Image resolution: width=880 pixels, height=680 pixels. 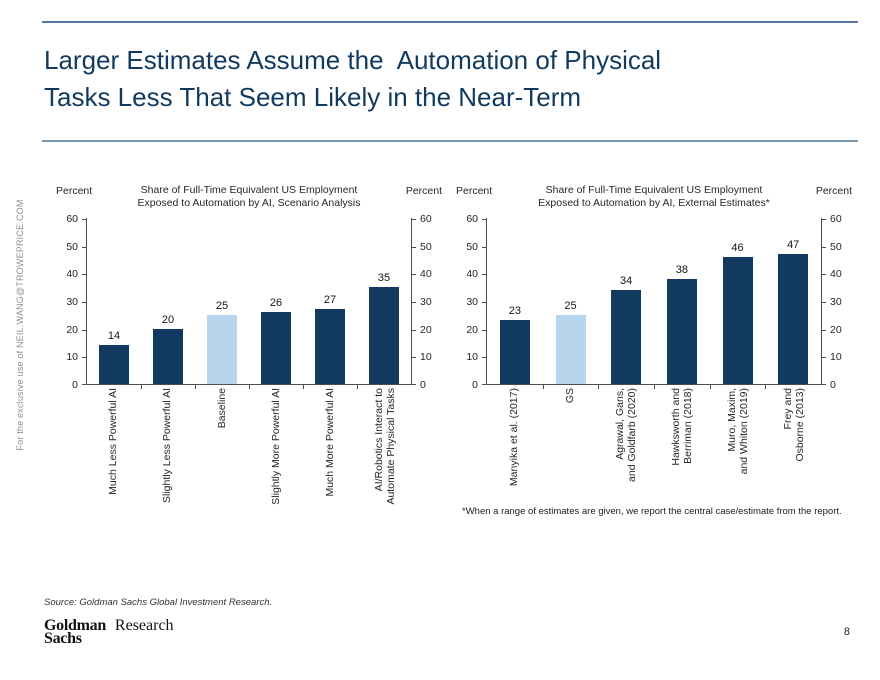 What do you see at coordinates (75, 632) in the screenshot?
I see `logo-wordmark: Goldman Sachs` at bounding box center [75, 632].